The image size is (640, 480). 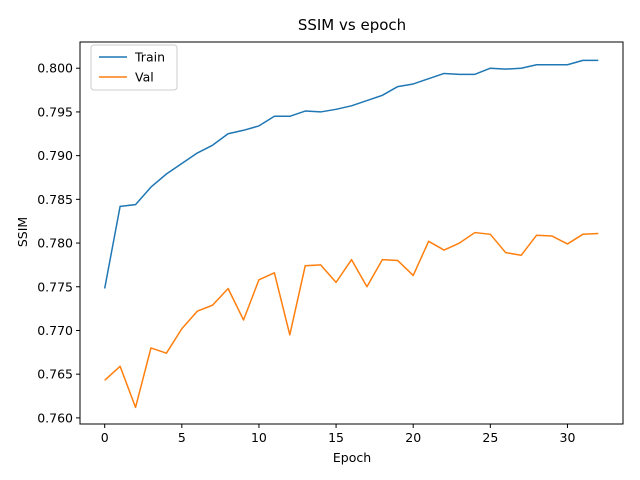 What do you see at coordinates (55, 243) in the screenshot?
I see `y-tick-label: 0.780` at bounding box center [55, 243].